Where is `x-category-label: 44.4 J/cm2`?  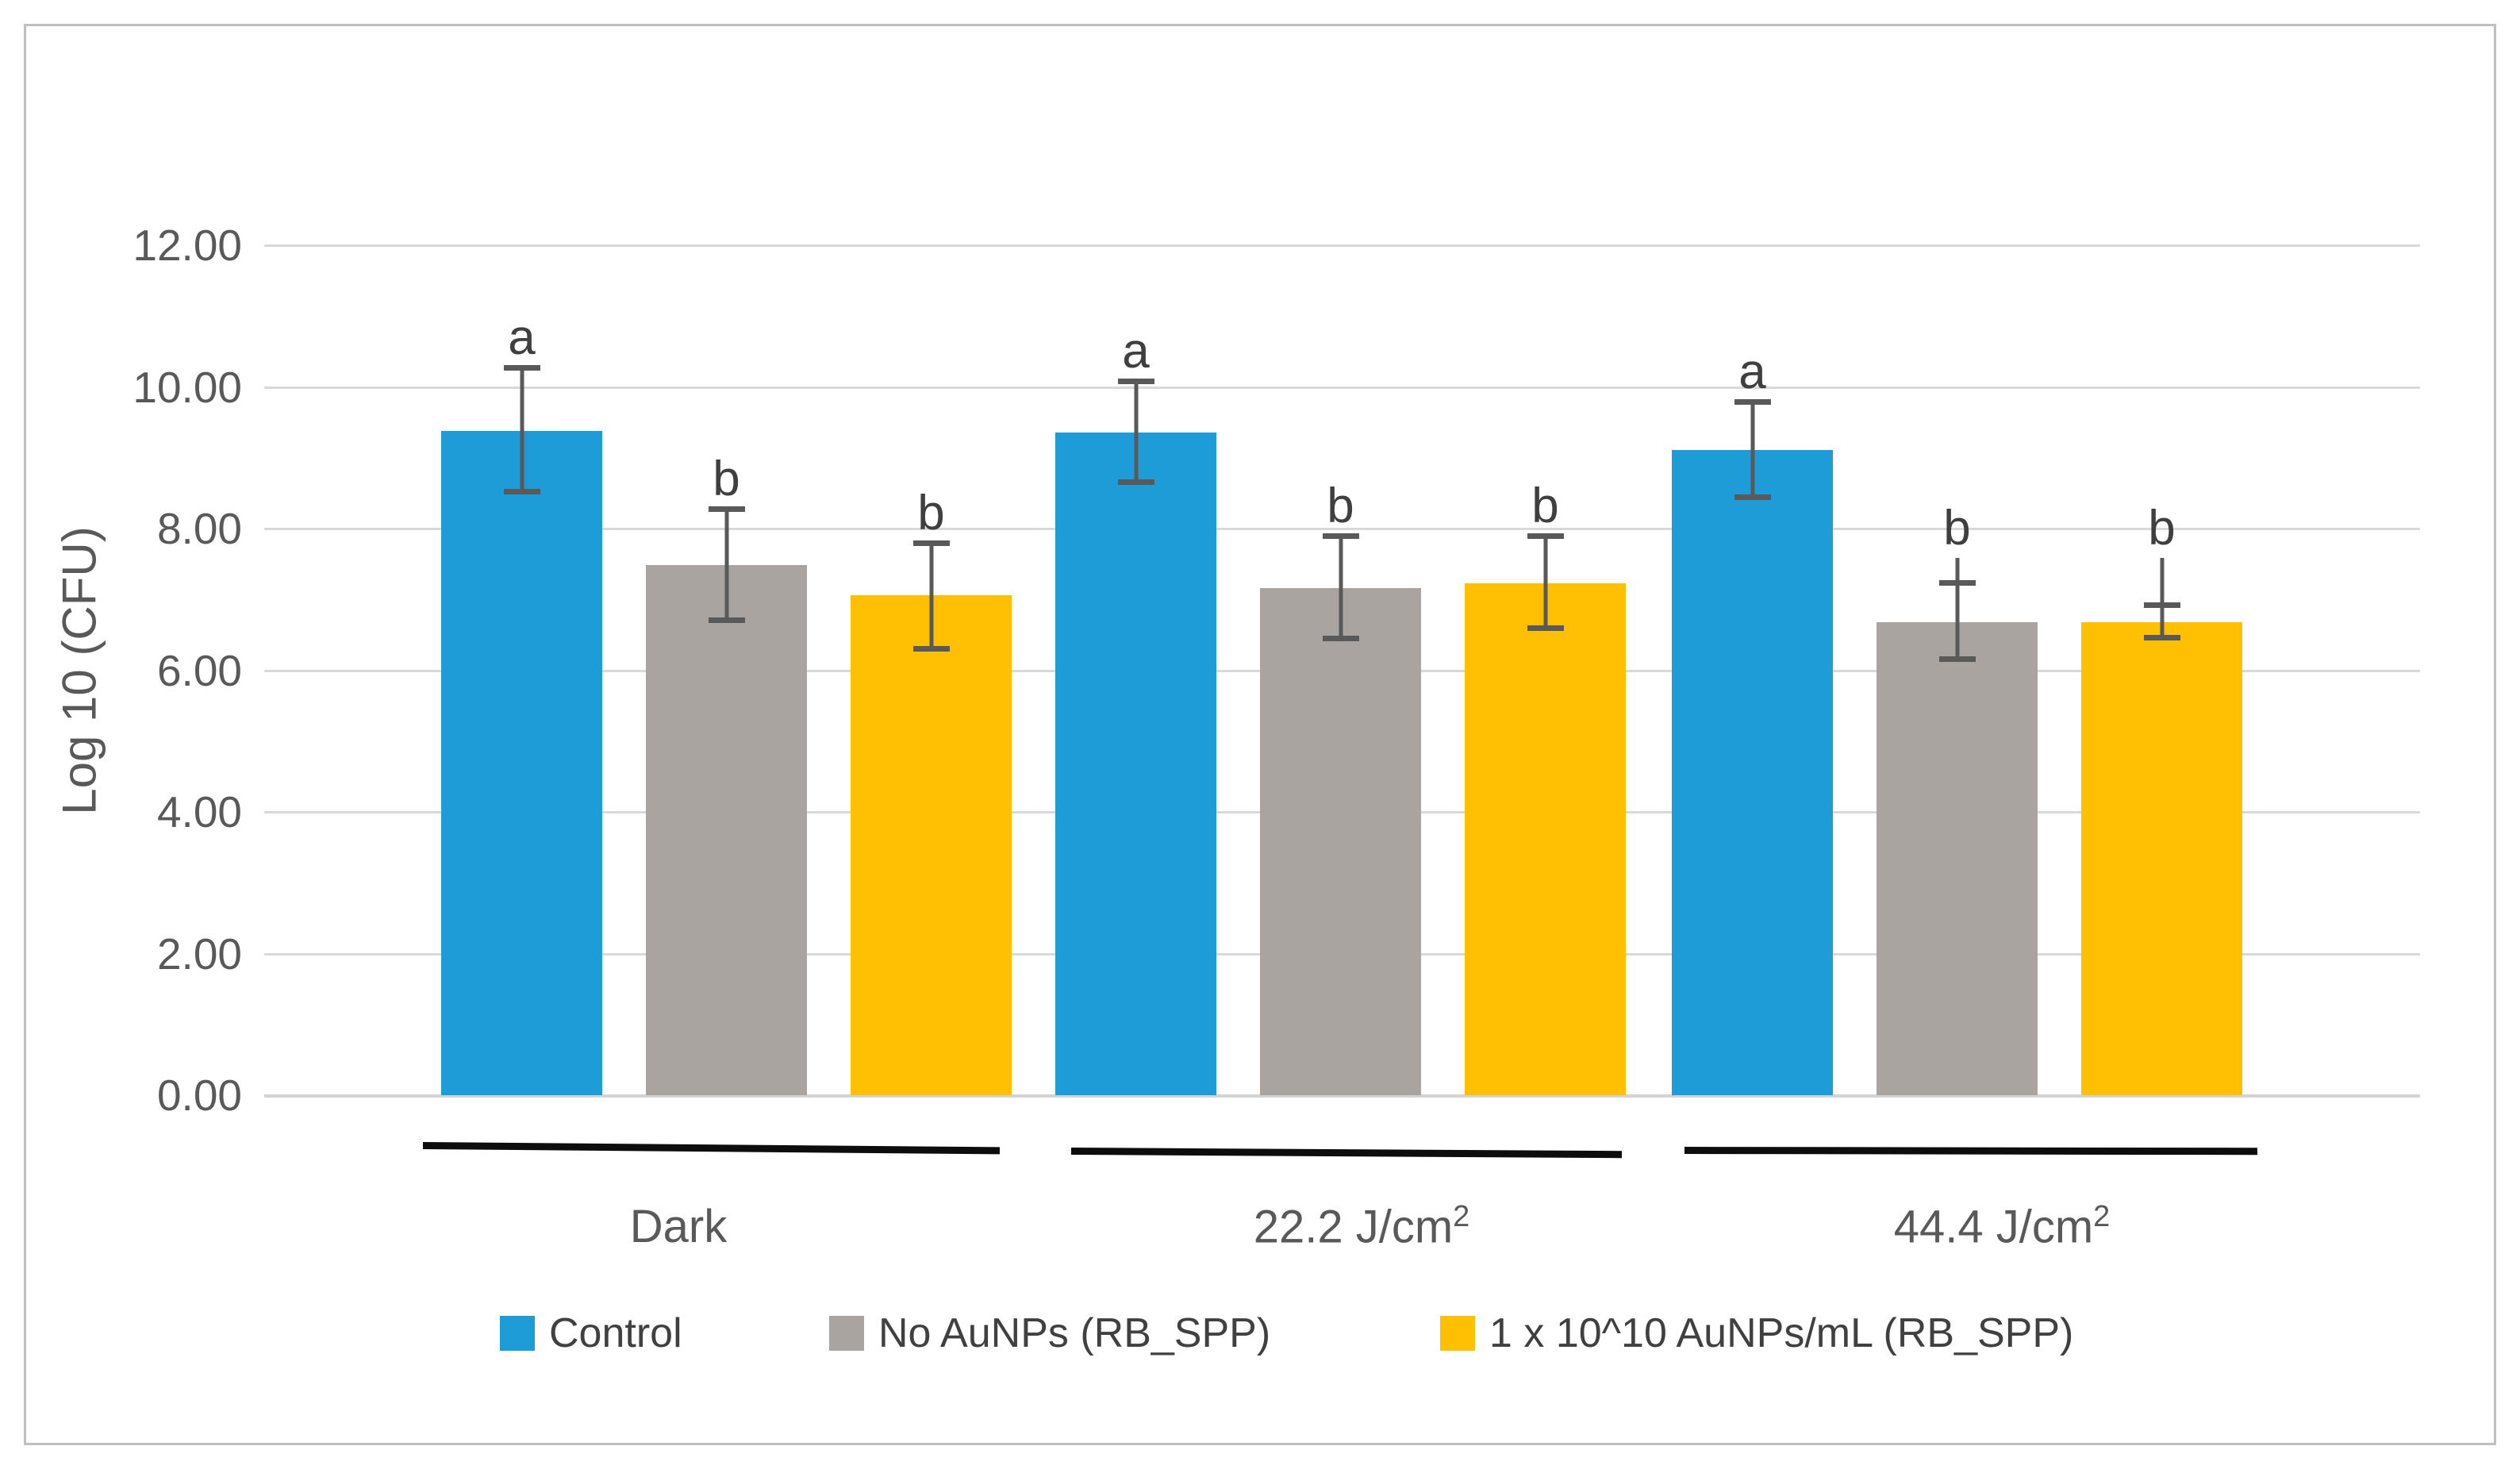
x-category-label: 44.4 J/cm2 is located at coordinates (2002, 1226).